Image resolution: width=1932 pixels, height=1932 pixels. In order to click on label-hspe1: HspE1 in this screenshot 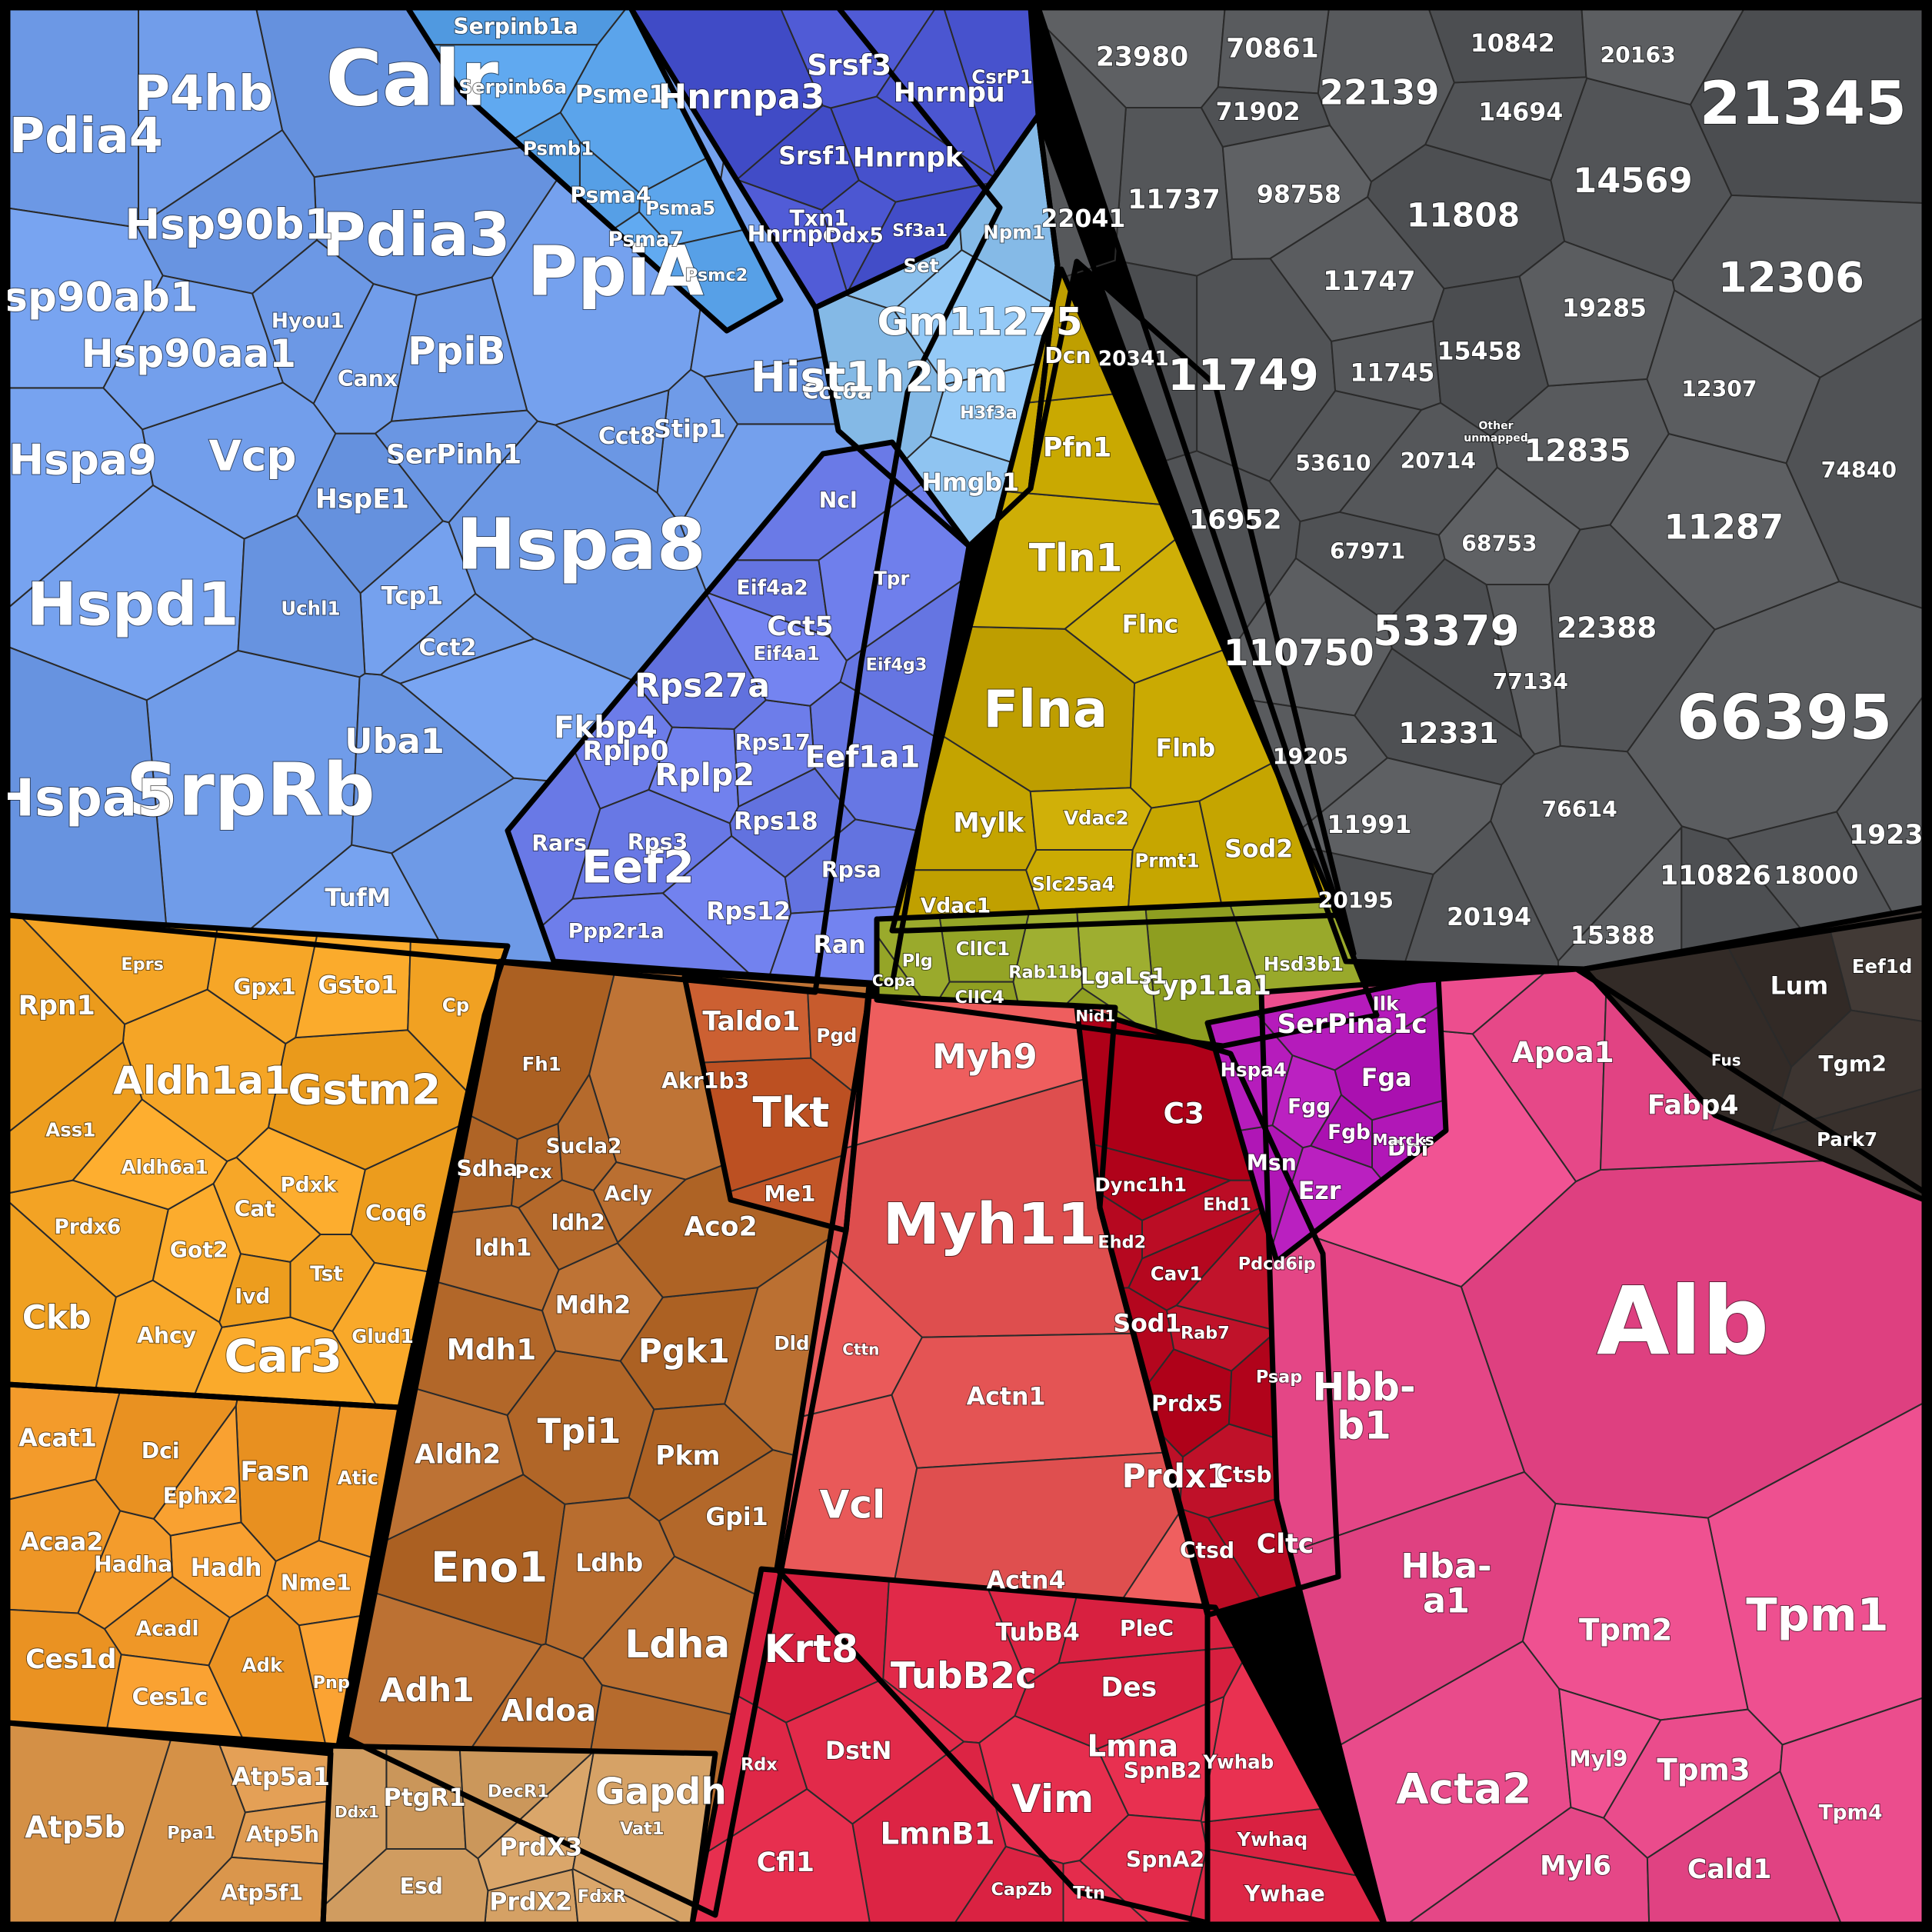, I will do `click(362, 499)`.